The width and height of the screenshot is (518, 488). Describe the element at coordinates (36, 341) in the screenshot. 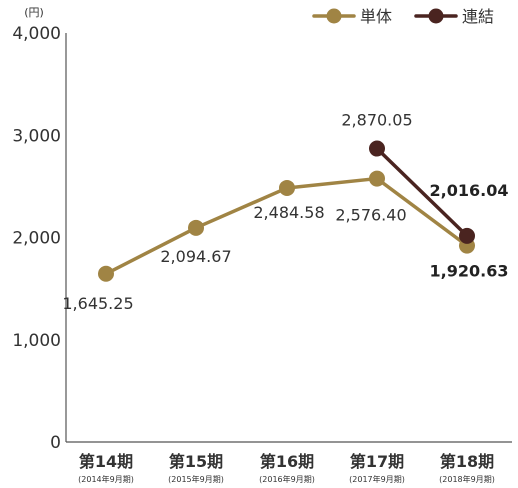

I see `y-tick-label: 1,000` at that location.